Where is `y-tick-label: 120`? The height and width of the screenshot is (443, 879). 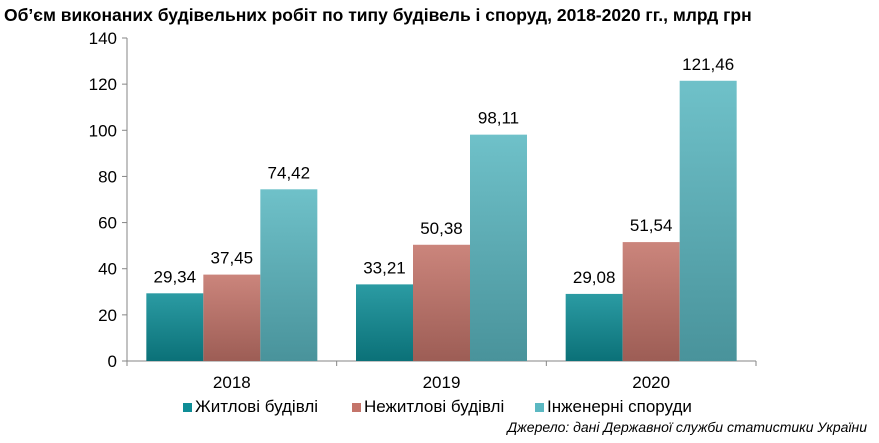 y-tick-label: 120 is located at coordinates (103, 84).